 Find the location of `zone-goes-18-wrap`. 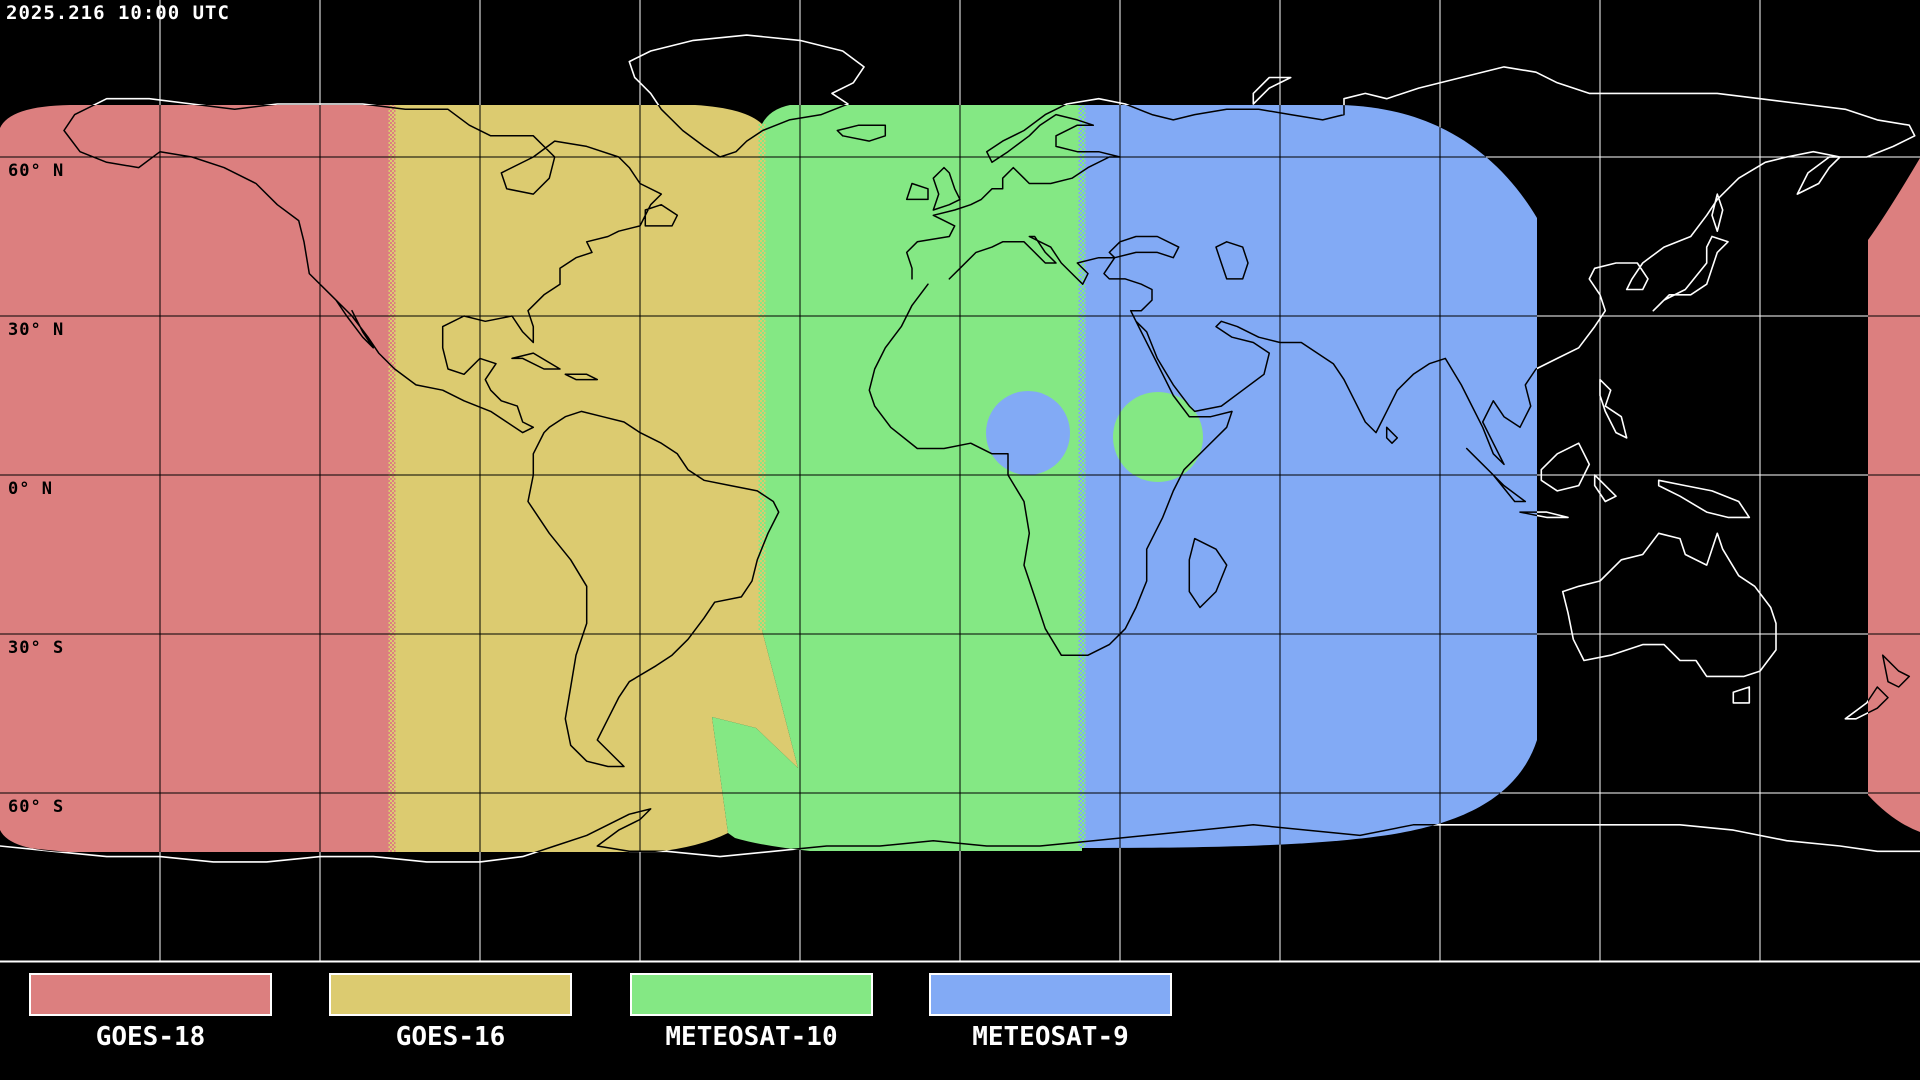

zone-goes-18-wrap is located at coordinates (1894, 495).